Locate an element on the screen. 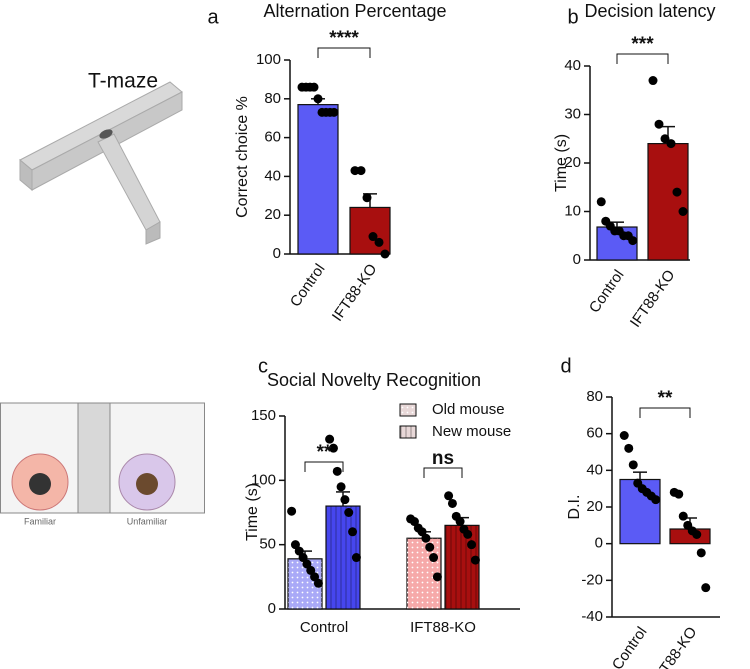  y-axis-label: D.I. is located at coordinates (574, 507).